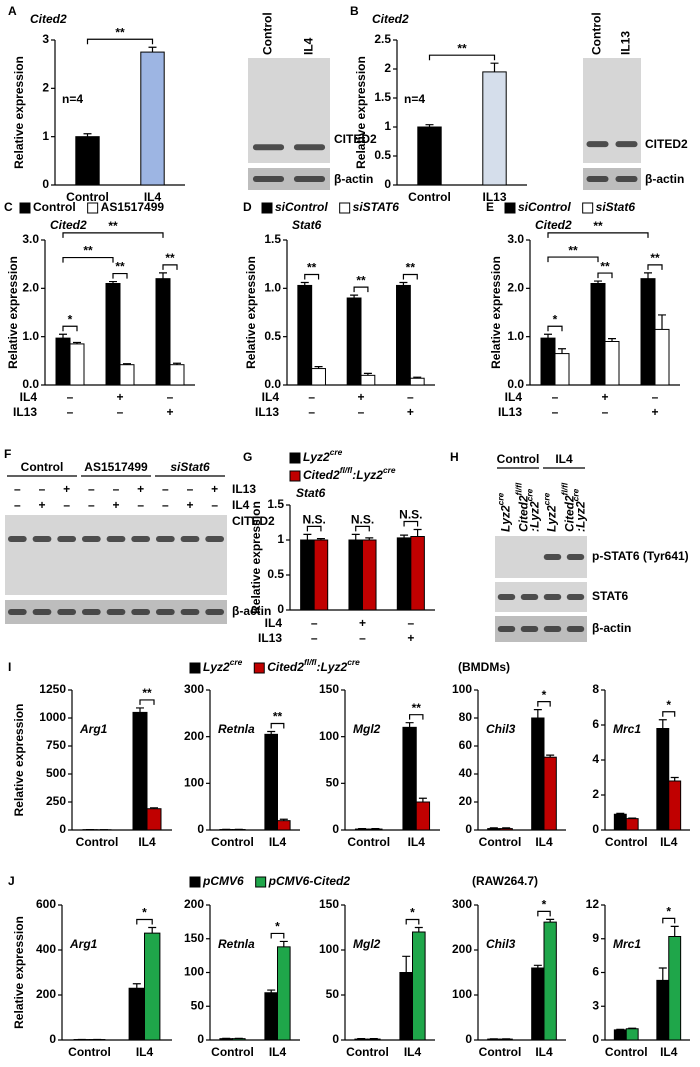 Image resolution: width=700 pixels, height=1067 pixels. Describe the element at coordinates (52, 689) in the screenshot. I see `y-tick-label: 1250` at that location.